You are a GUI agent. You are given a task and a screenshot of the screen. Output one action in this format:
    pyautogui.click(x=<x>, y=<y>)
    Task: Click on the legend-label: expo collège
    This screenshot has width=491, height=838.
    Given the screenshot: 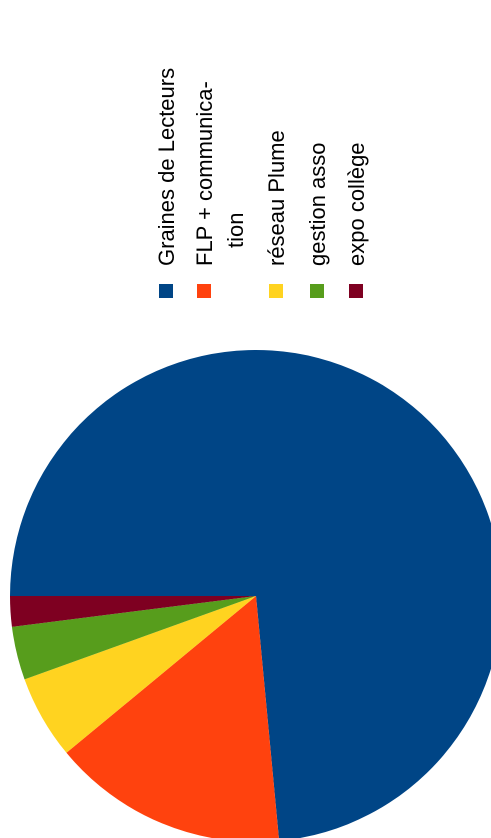 What is the action you would take?
    pyautogui.click(x=356, y=204)
    